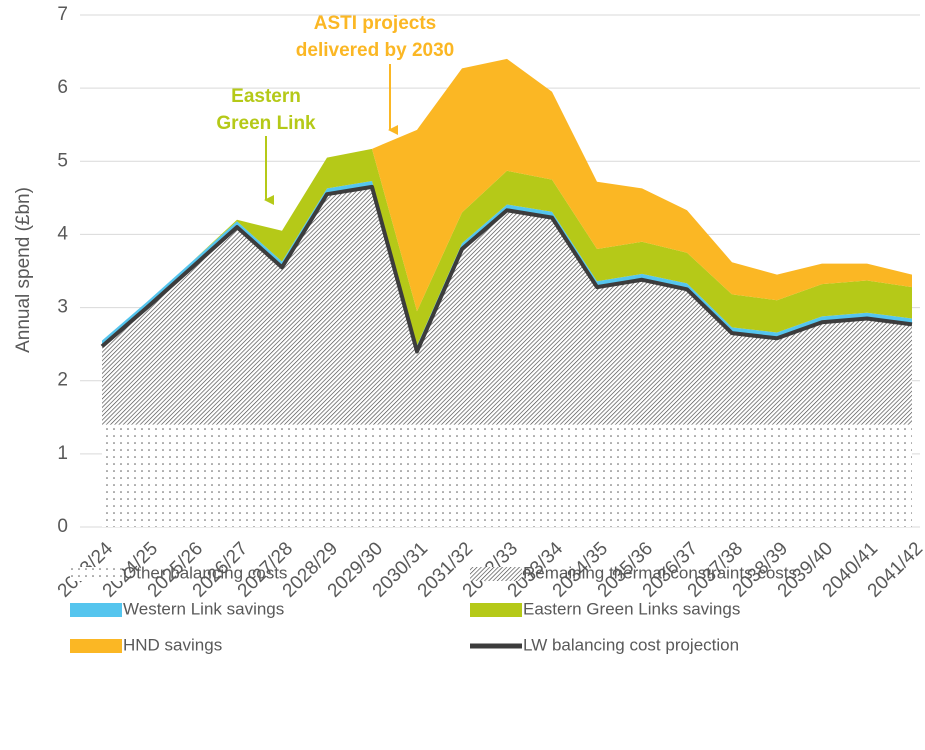 The height and width of the screenshot is (750, 925). I want to click on y-axis-label: Annual spend (£bn), so click(23, 270).